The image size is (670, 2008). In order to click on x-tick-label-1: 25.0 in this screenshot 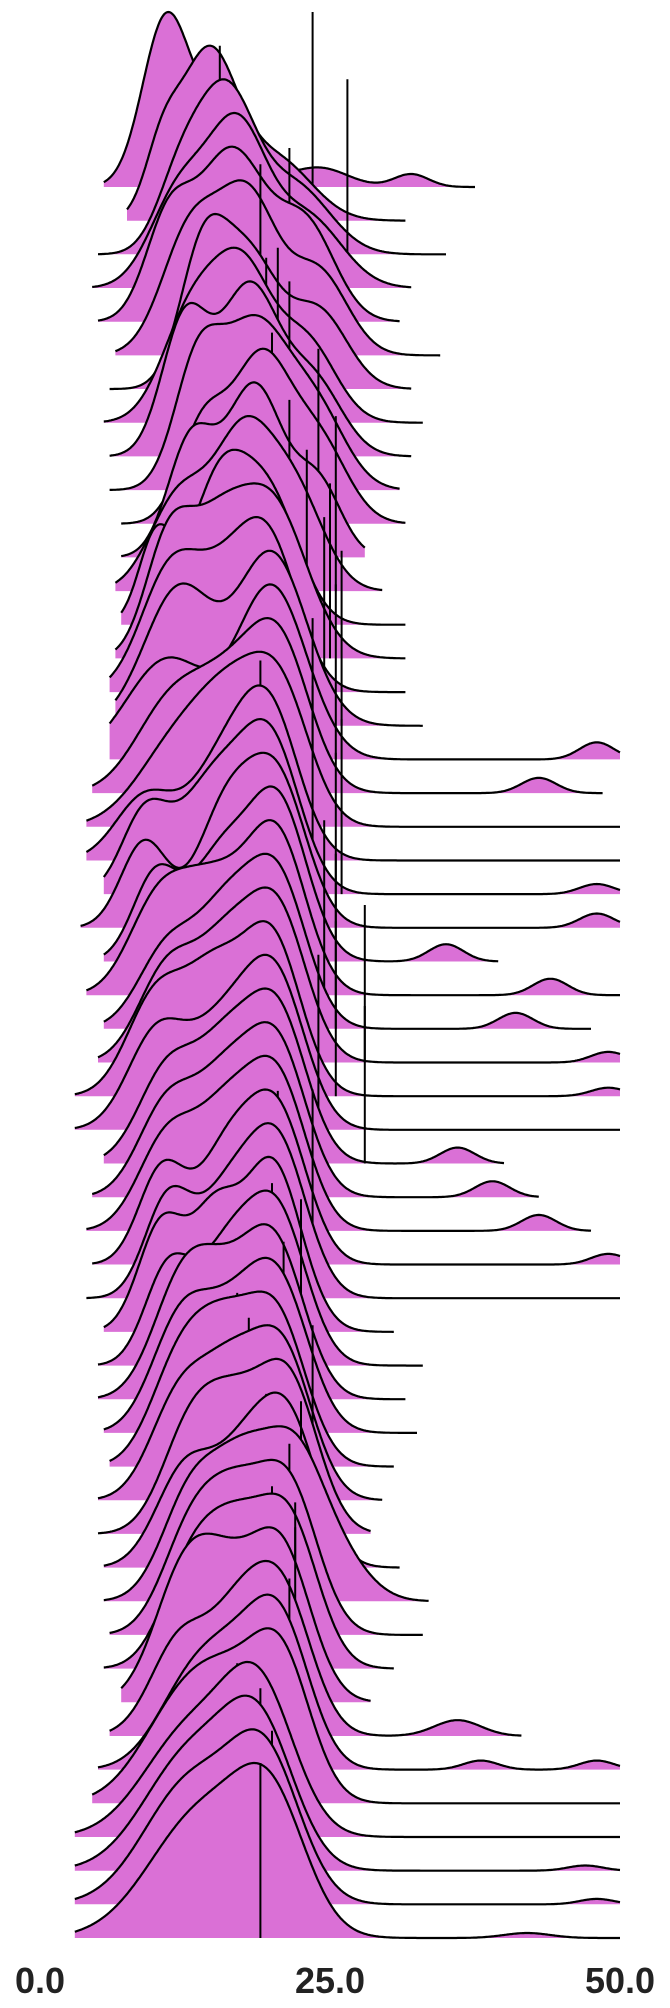, I will do `click(330, 1980)`.